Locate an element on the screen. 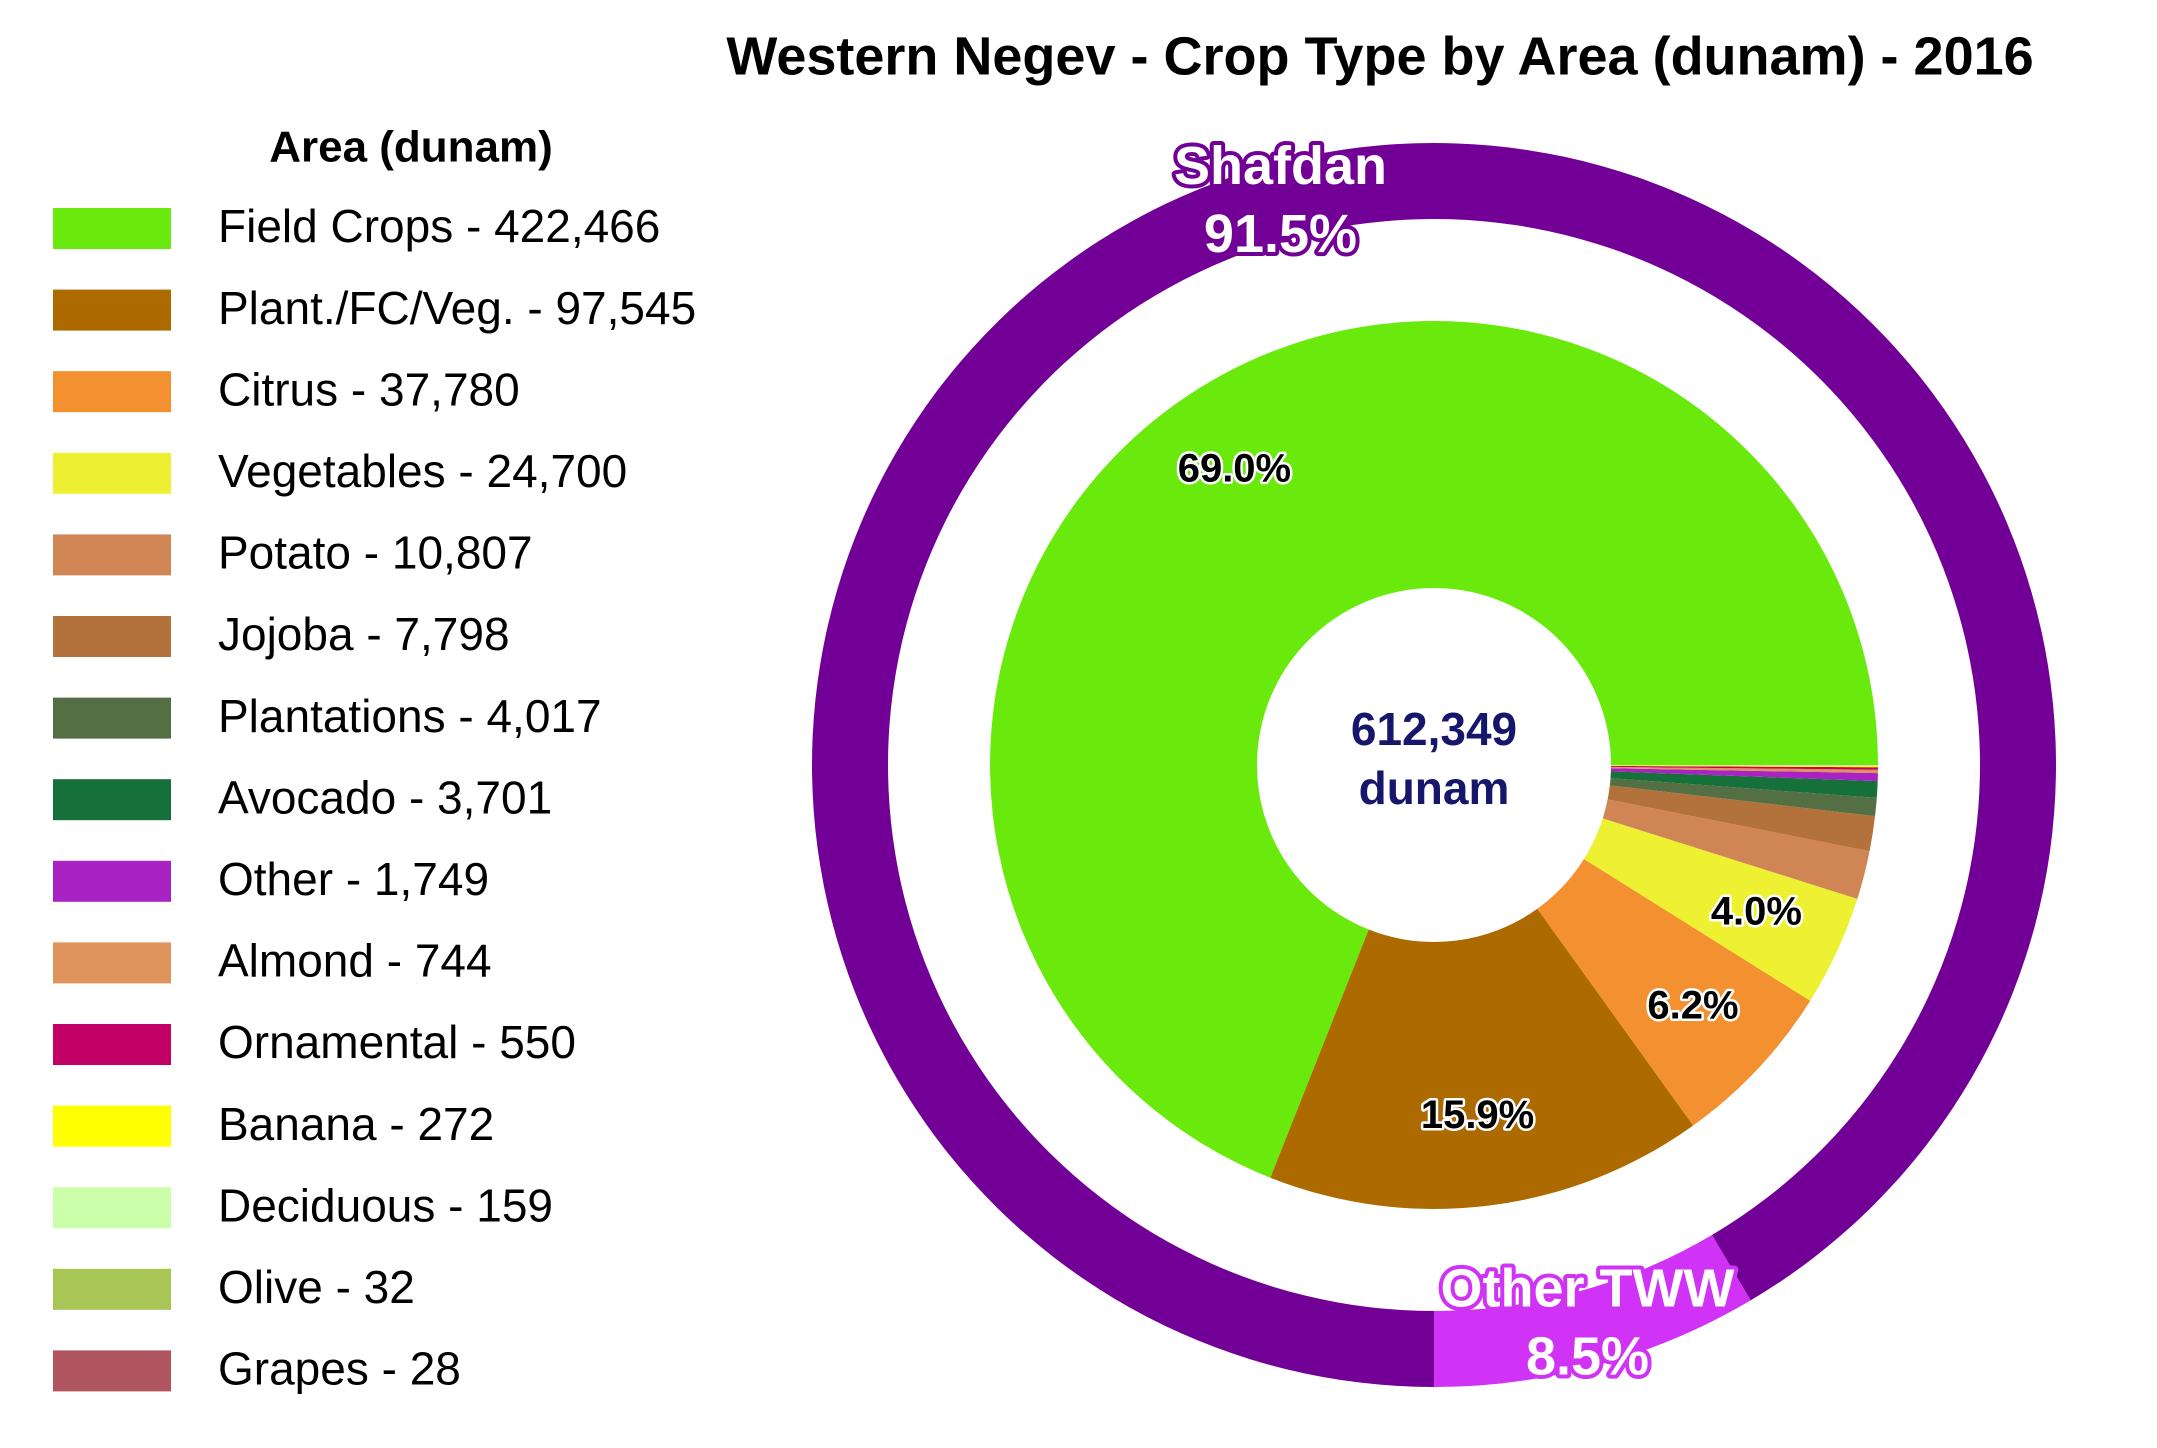 Image resolution: width=2157 pixels, height=1448 pixels. slice-label: 4.0% is located at coordinates (1756, 912).